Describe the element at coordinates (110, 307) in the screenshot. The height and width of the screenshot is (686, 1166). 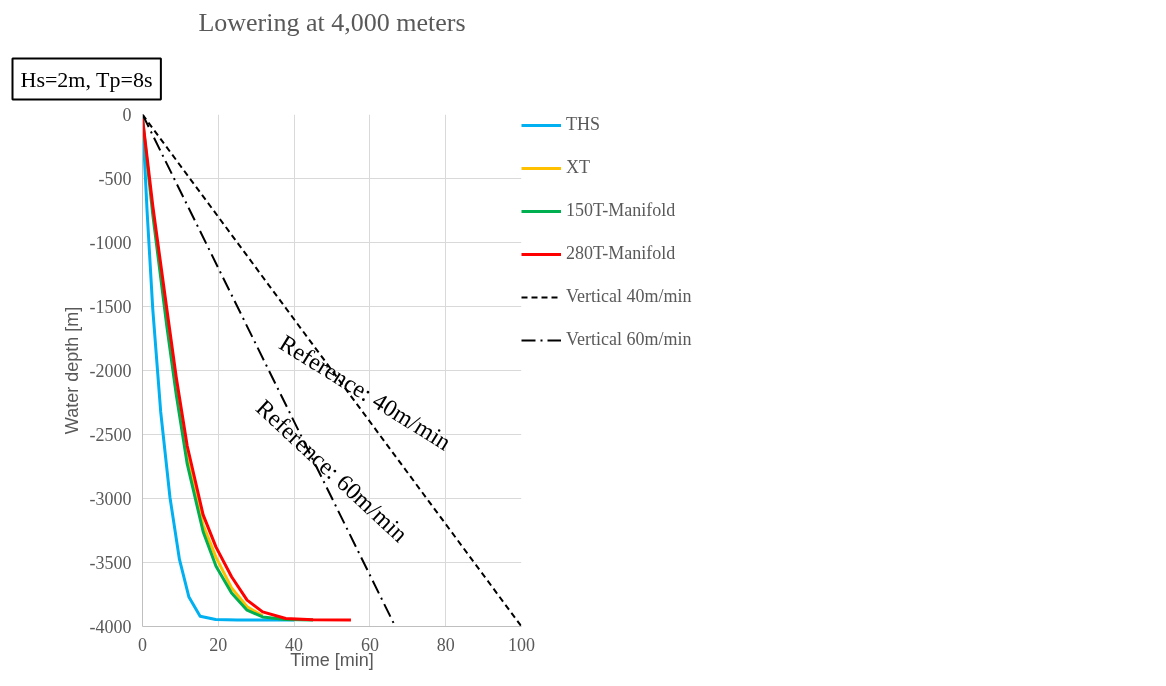
I see `y-tick-label: -1500` at that location.